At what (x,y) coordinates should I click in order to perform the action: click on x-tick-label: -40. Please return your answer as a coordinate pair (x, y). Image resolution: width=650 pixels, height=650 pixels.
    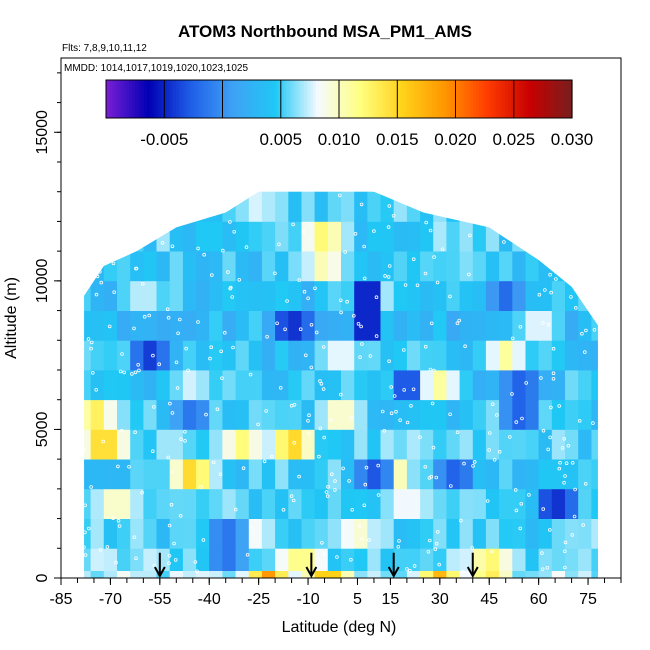
    Looking at the image, I should click on (209, 599).